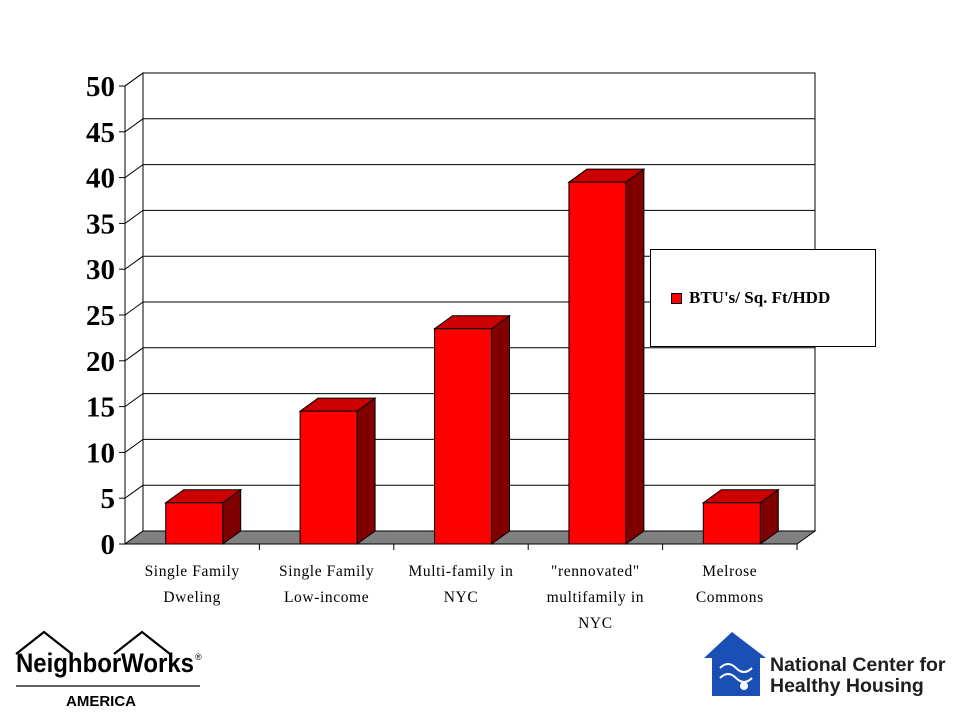 This screenshot has width=960, height=720. I want to click on y-tick-label: 15, so click(100, 408).